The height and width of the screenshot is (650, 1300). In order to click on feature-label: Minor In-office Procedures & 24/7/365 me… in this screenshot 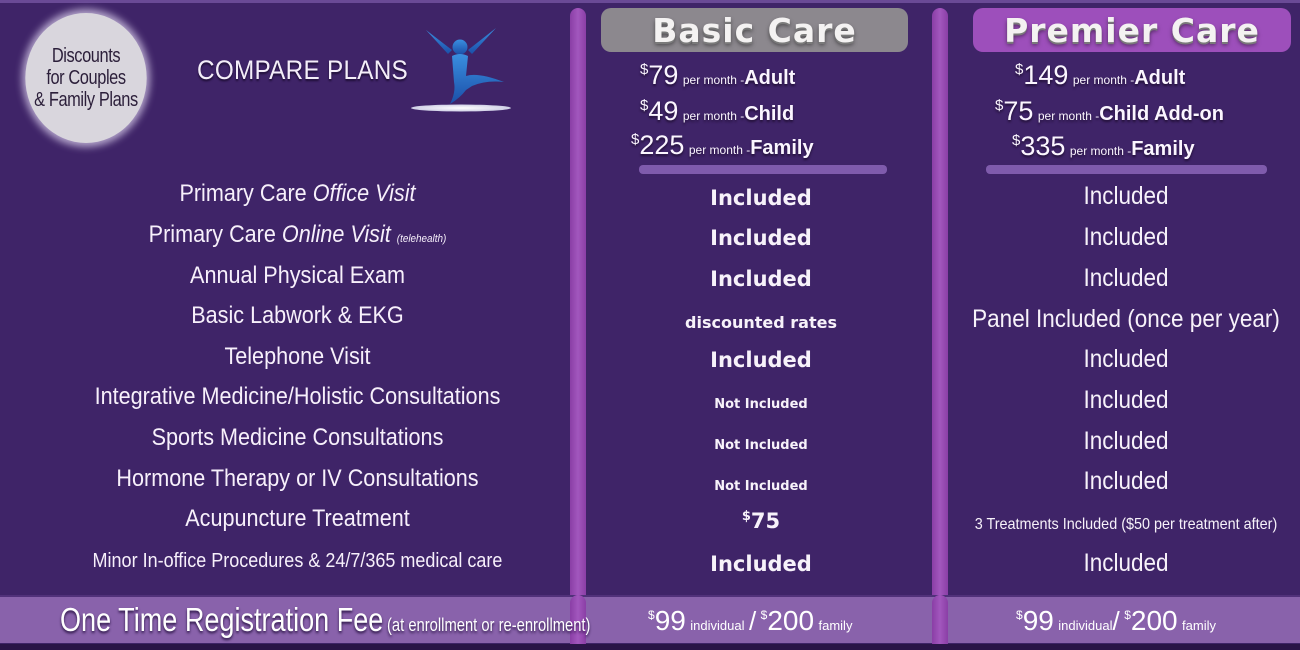, I will do `click(297, 561)`.